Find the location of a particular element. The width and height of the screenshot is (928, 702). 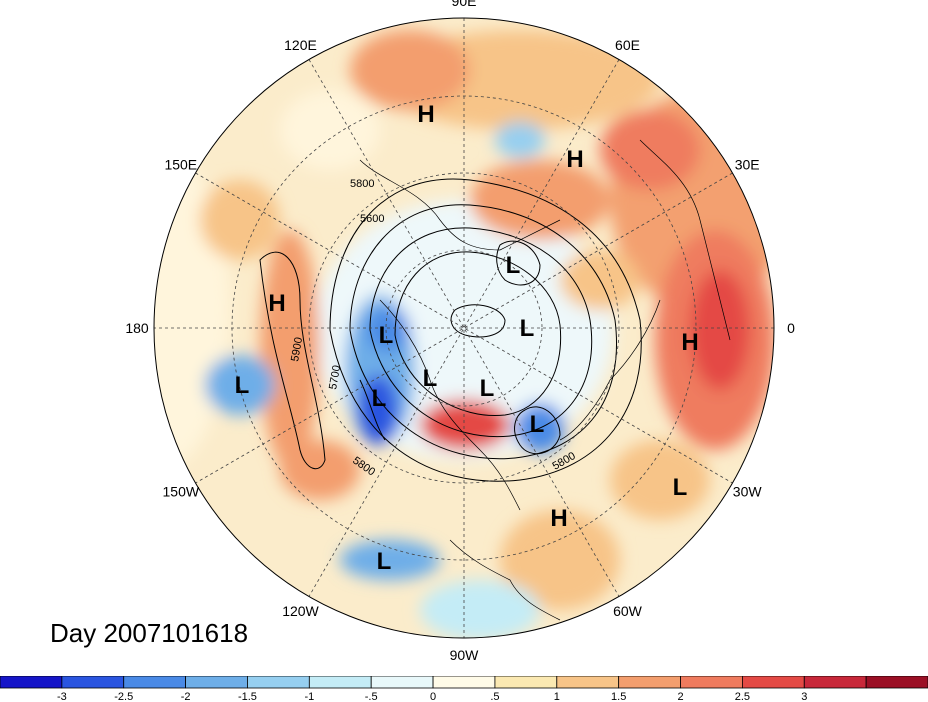

longitude-label: 60W is located at coordinates (628, 611).